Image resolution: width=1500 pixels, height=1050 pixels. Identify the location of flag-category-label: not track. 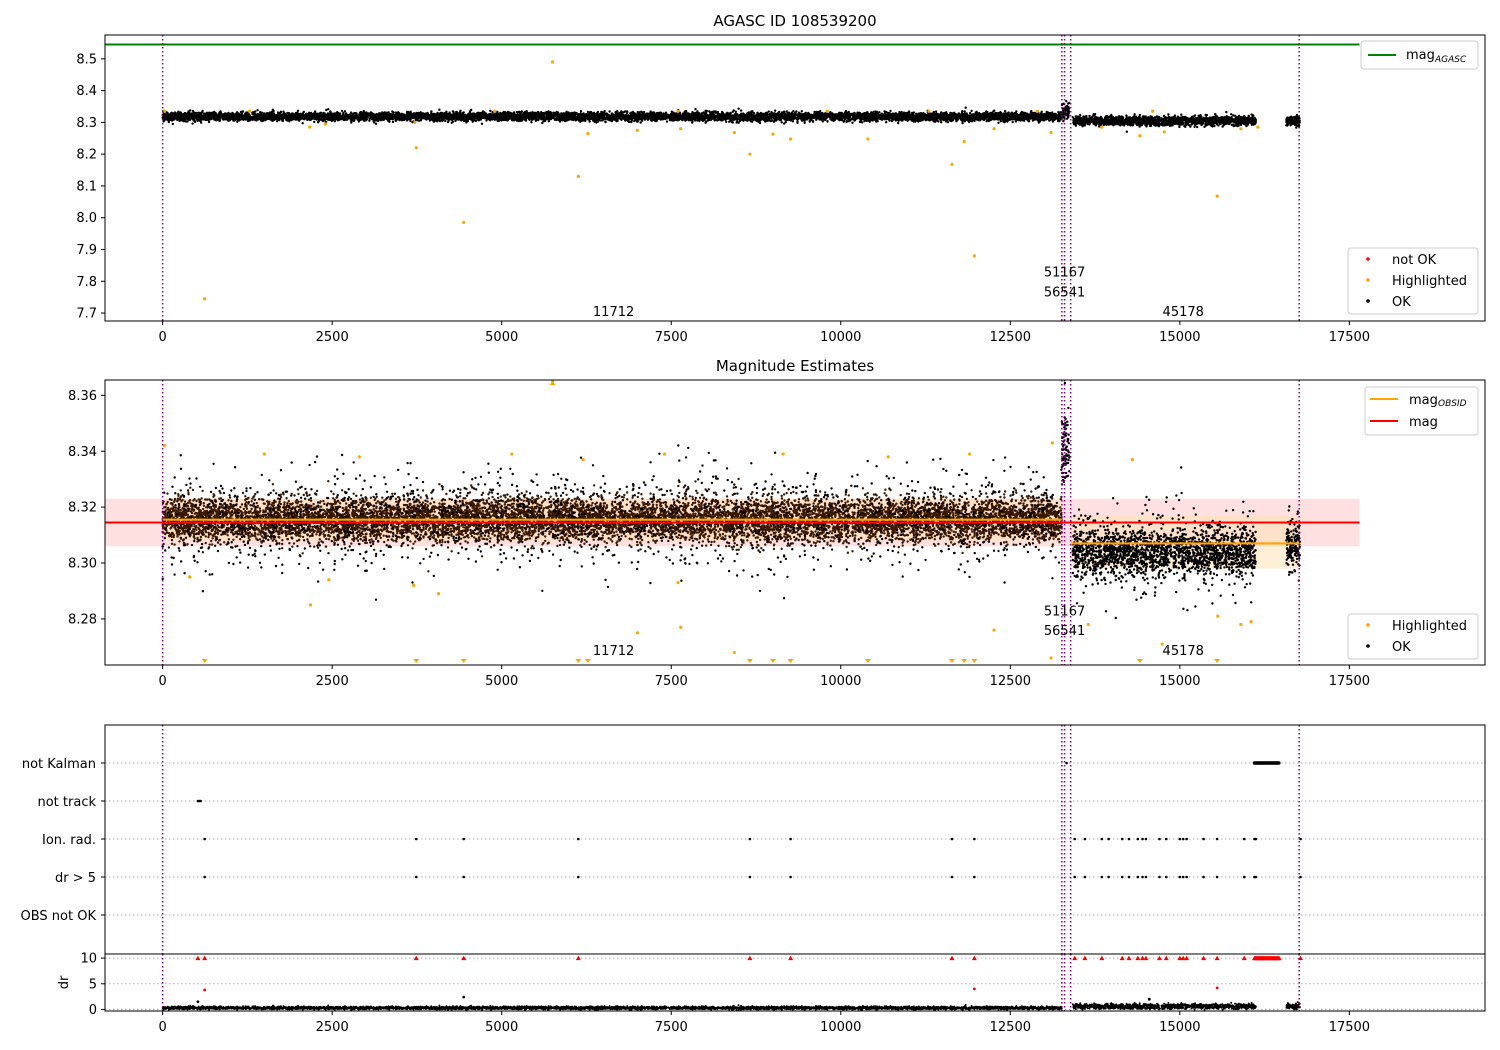
(66, 802).